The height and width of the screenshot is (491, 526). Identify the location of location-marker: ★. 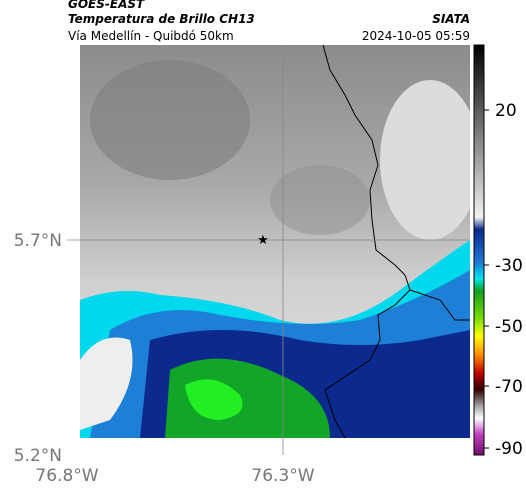
(263, 240).